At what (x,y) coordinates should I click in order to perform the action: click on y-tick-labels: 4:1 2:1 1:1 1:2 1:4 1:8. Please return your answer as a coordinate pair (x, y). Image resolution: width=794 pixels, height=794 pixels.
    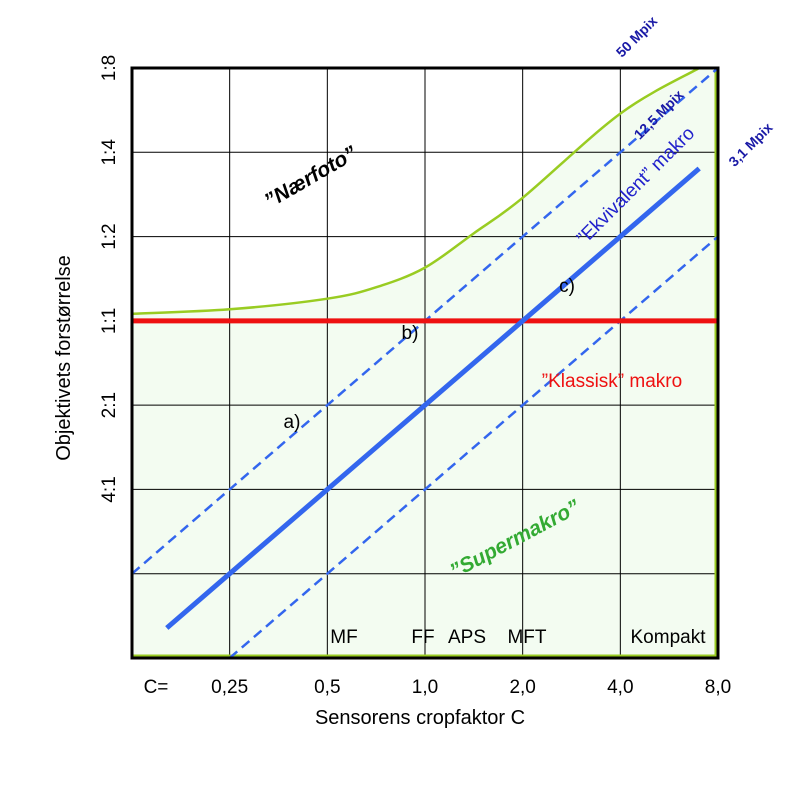
    Looking at the image, I should click on (109, 279).